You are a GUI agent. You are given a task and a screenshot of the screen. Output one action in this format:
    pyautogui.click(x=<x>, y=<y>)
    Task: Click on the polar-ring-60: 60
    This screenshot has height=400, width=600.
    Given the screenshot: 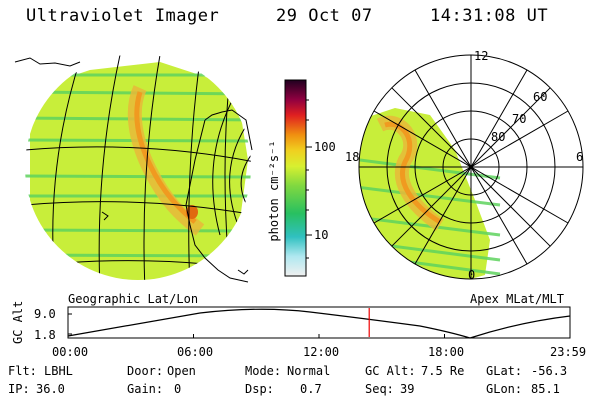 What is the action you would take?
    pyautogui.click(x=540, y=97)
    